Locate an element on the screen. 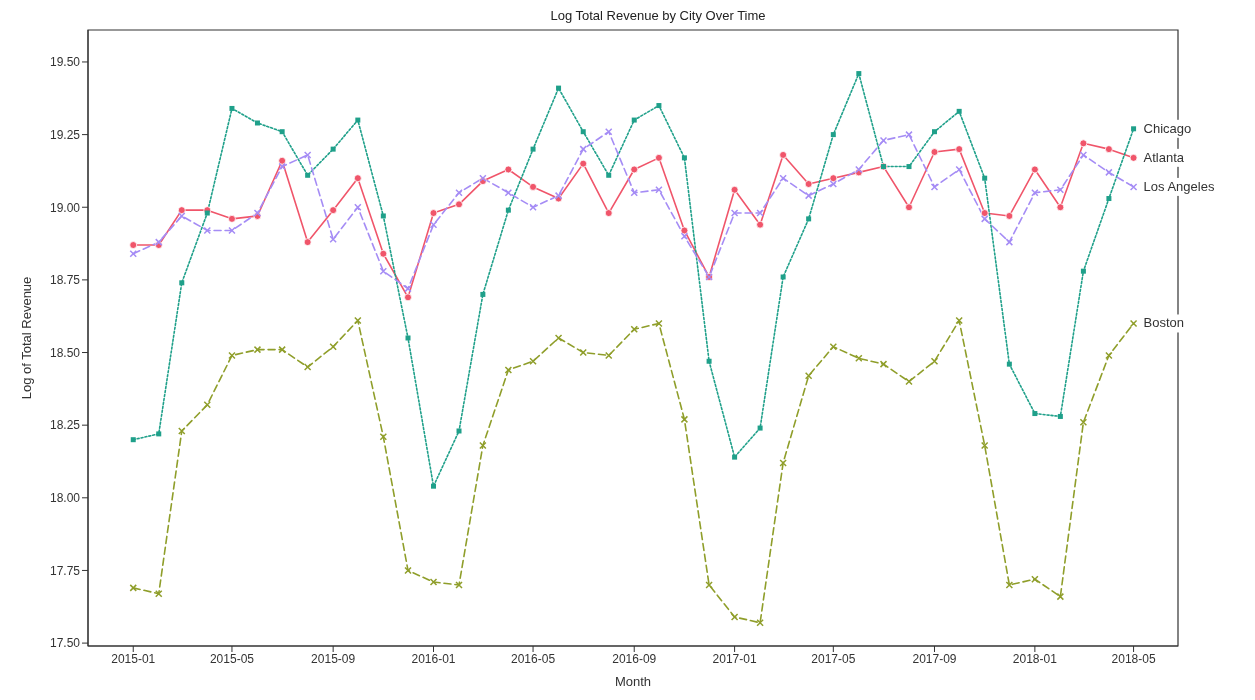  x-tick-label: 2017-09 is located at coordinates (934, 658).